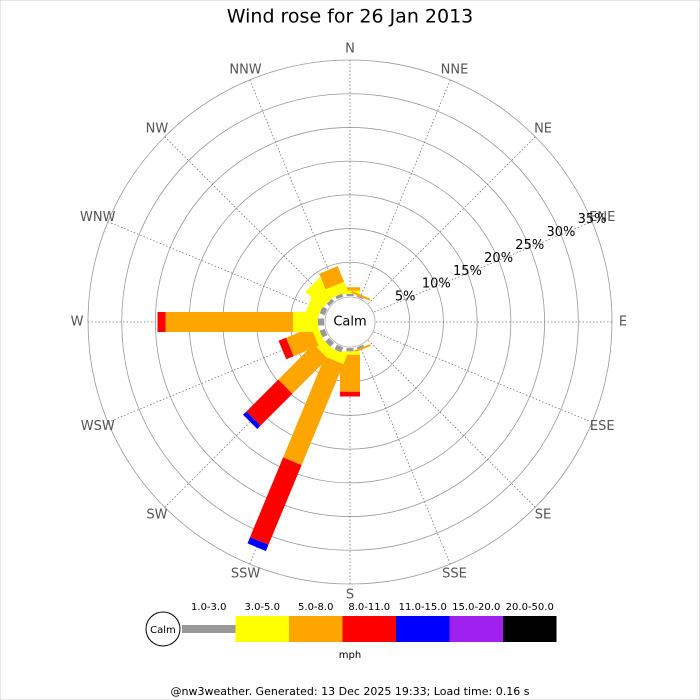  What do you see at coordinates (602, 217) in the screenshot?
I see `direction-label: ENE` at bounding box center [602, 217].